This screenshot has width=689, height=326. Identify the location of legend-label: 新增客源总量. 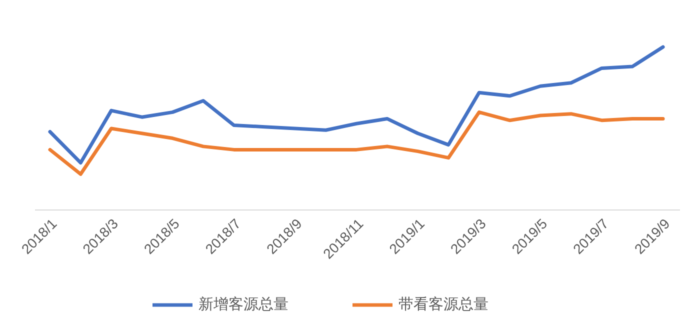
(243, 304).